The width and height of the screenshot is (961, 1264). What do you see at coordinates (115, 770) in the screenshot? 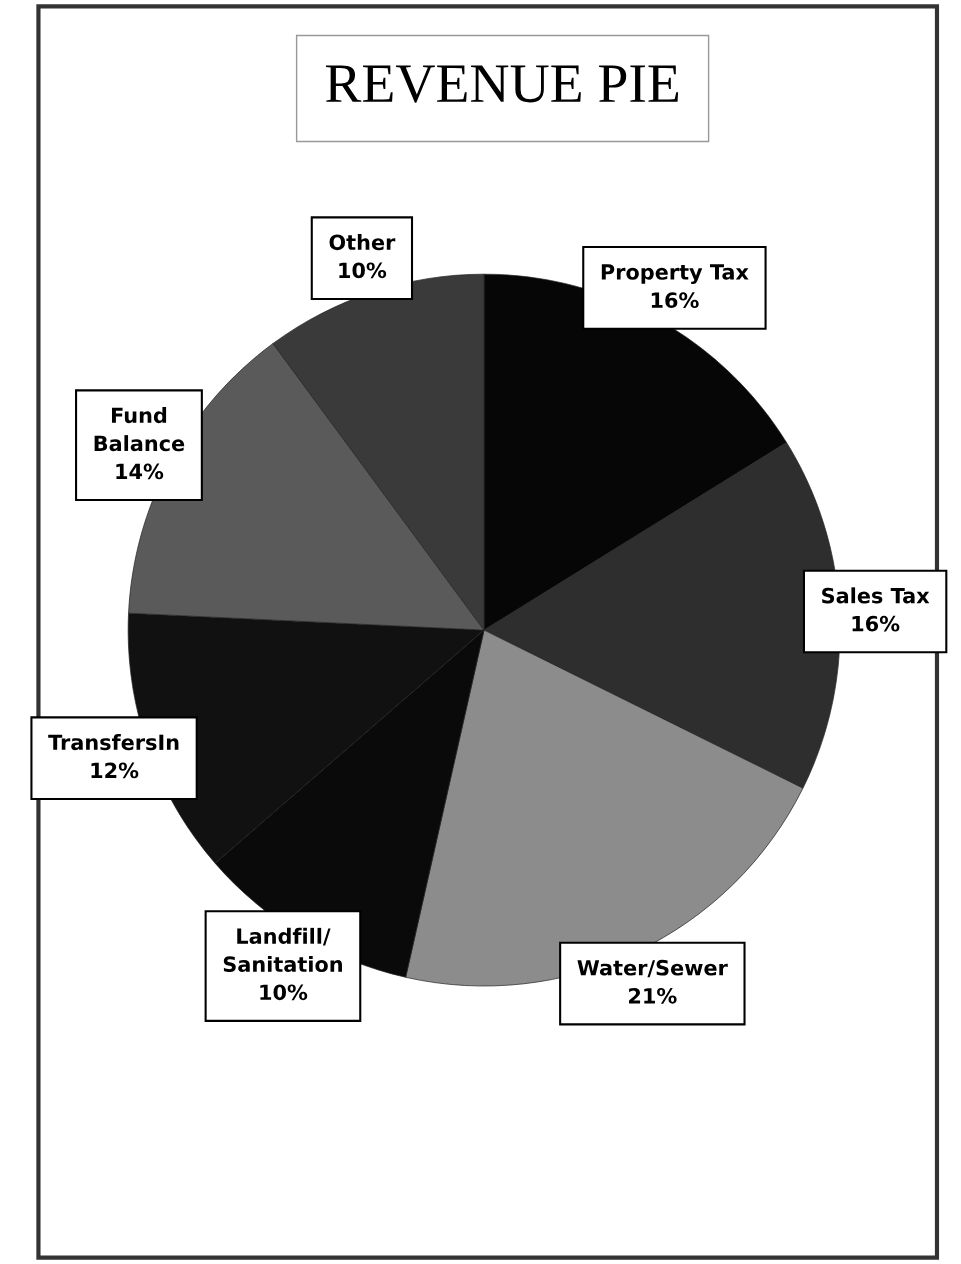
I see `data-label: 12%` at bounding box center [115, 770].